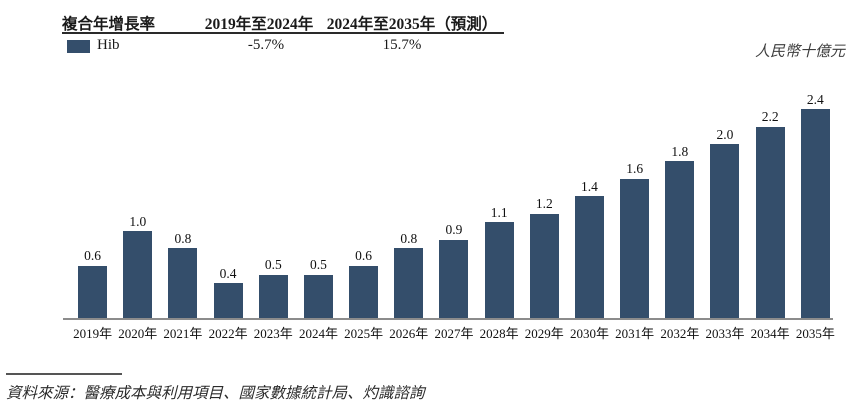  I want to click on bar-value-label: 0.4, so click(228, 273).